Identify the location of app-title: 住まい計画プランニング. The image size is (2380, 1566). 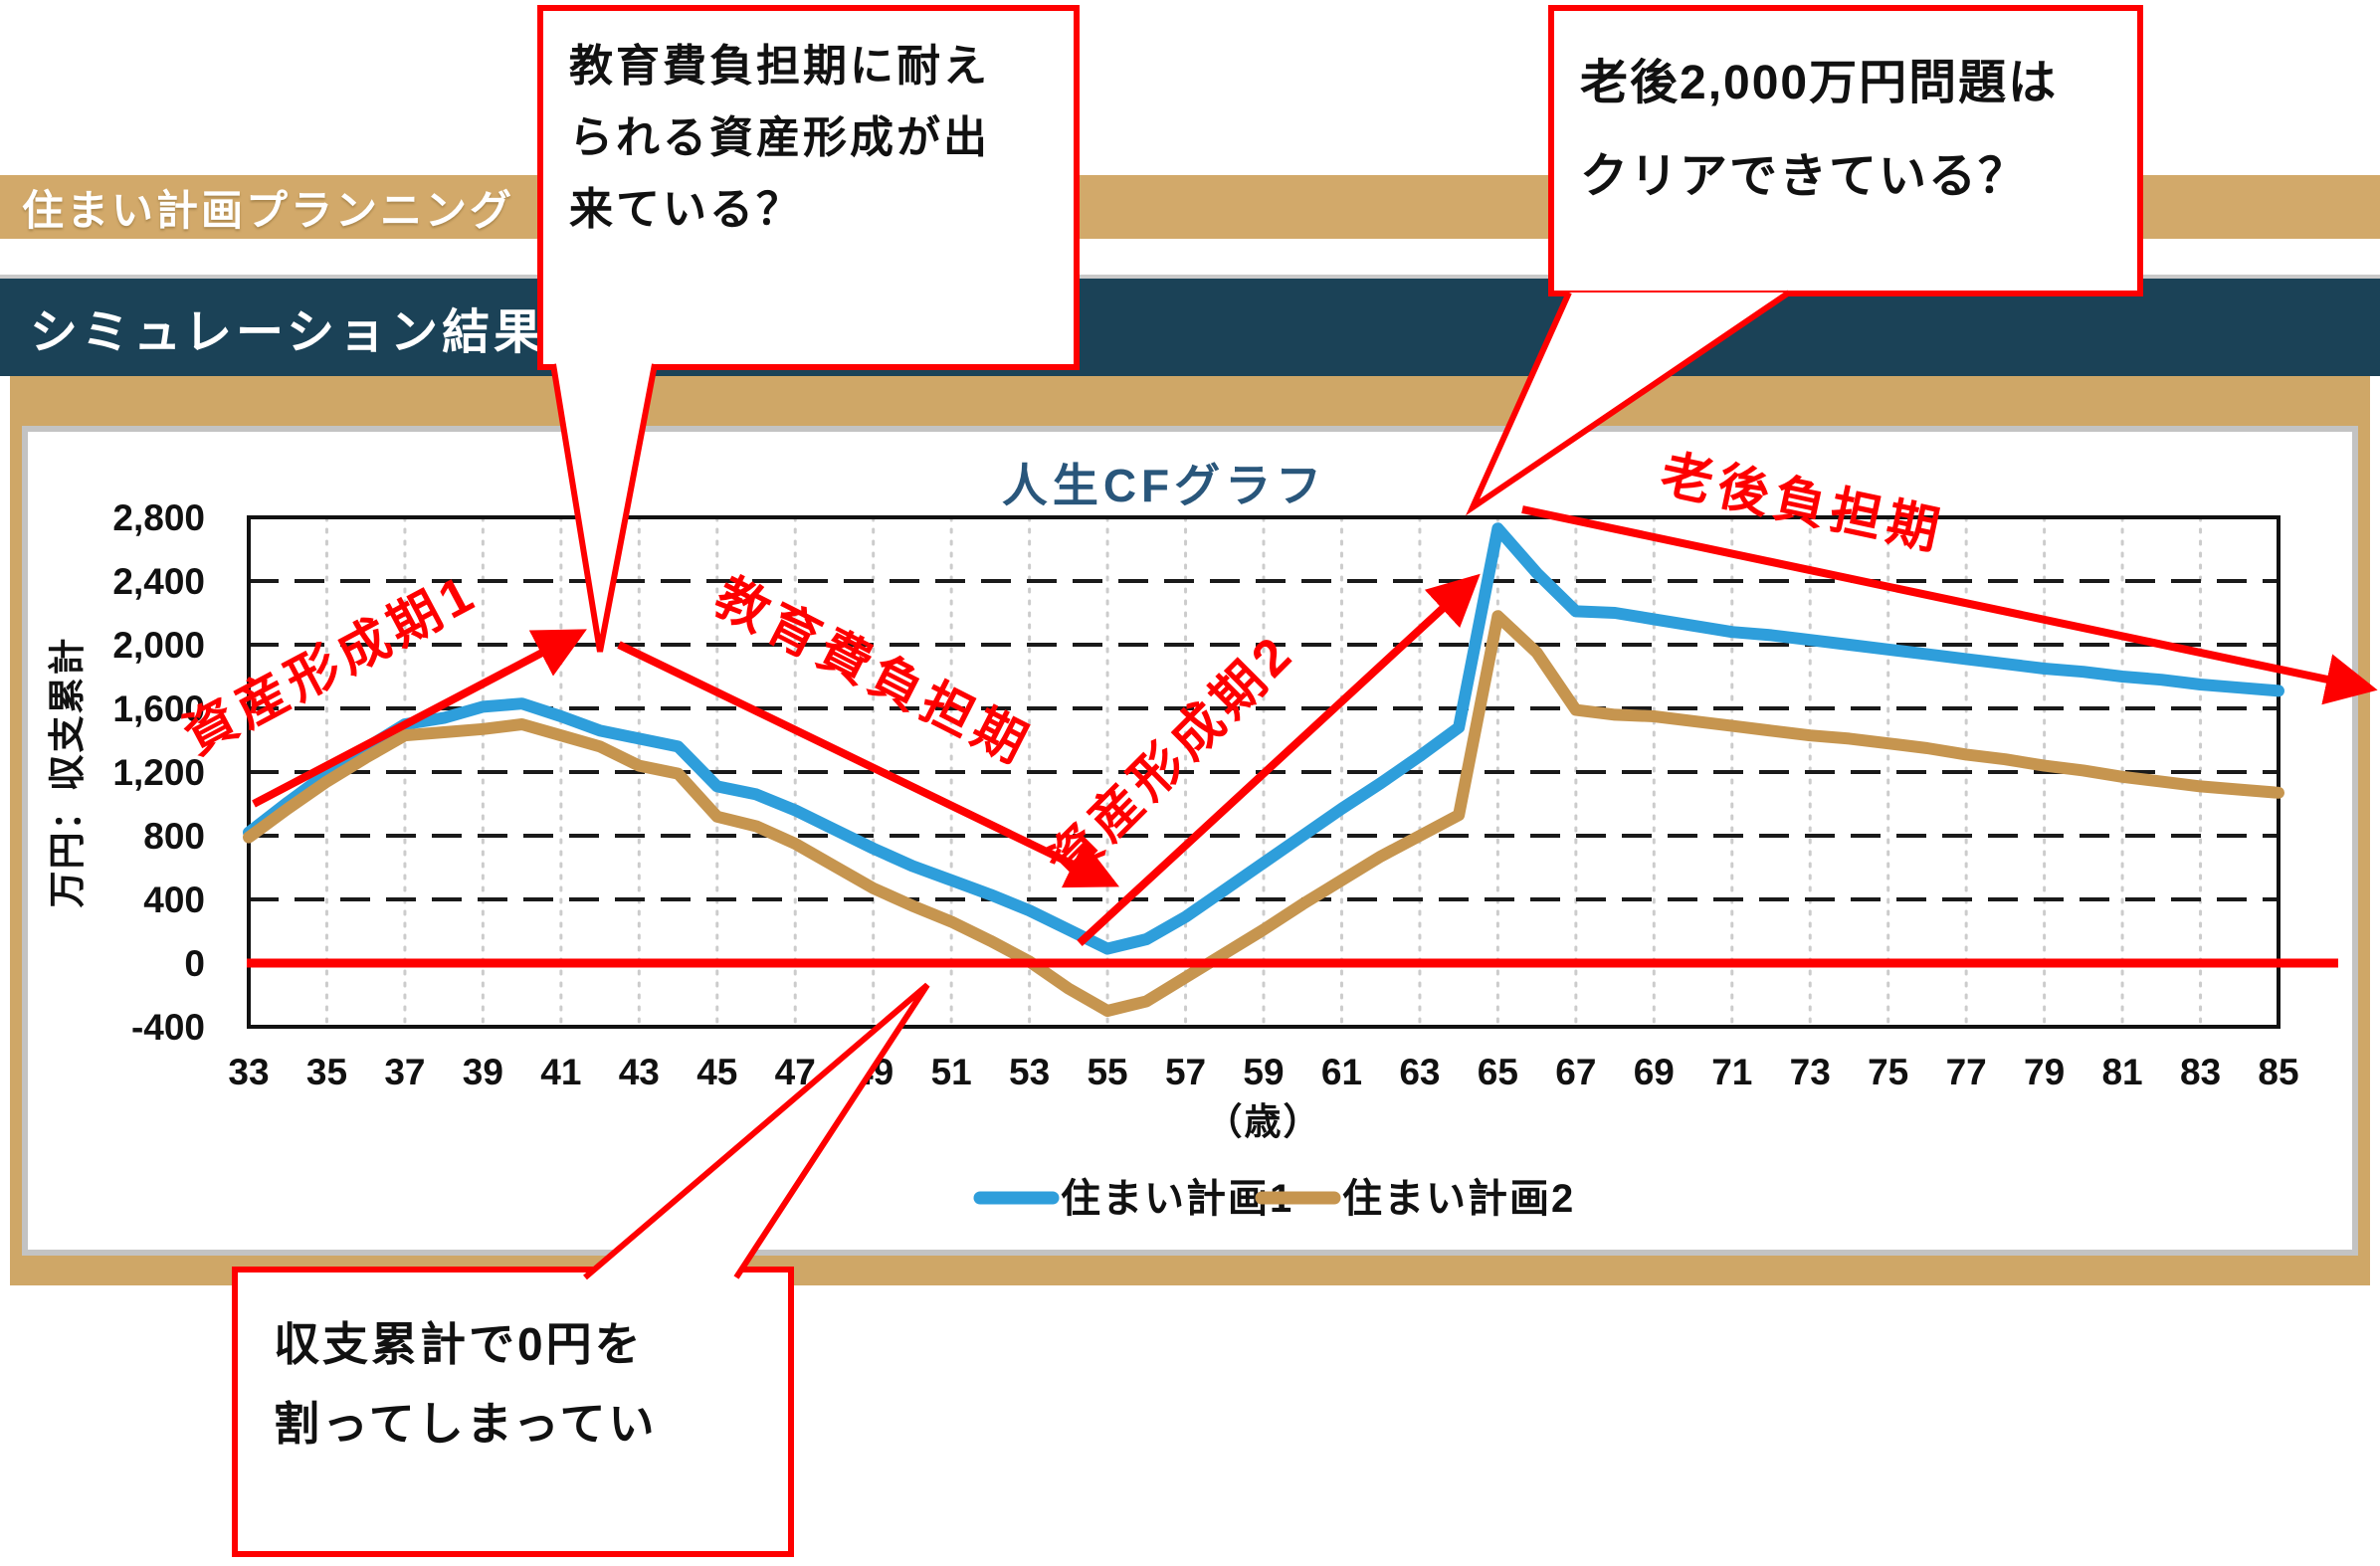
(268, 210).